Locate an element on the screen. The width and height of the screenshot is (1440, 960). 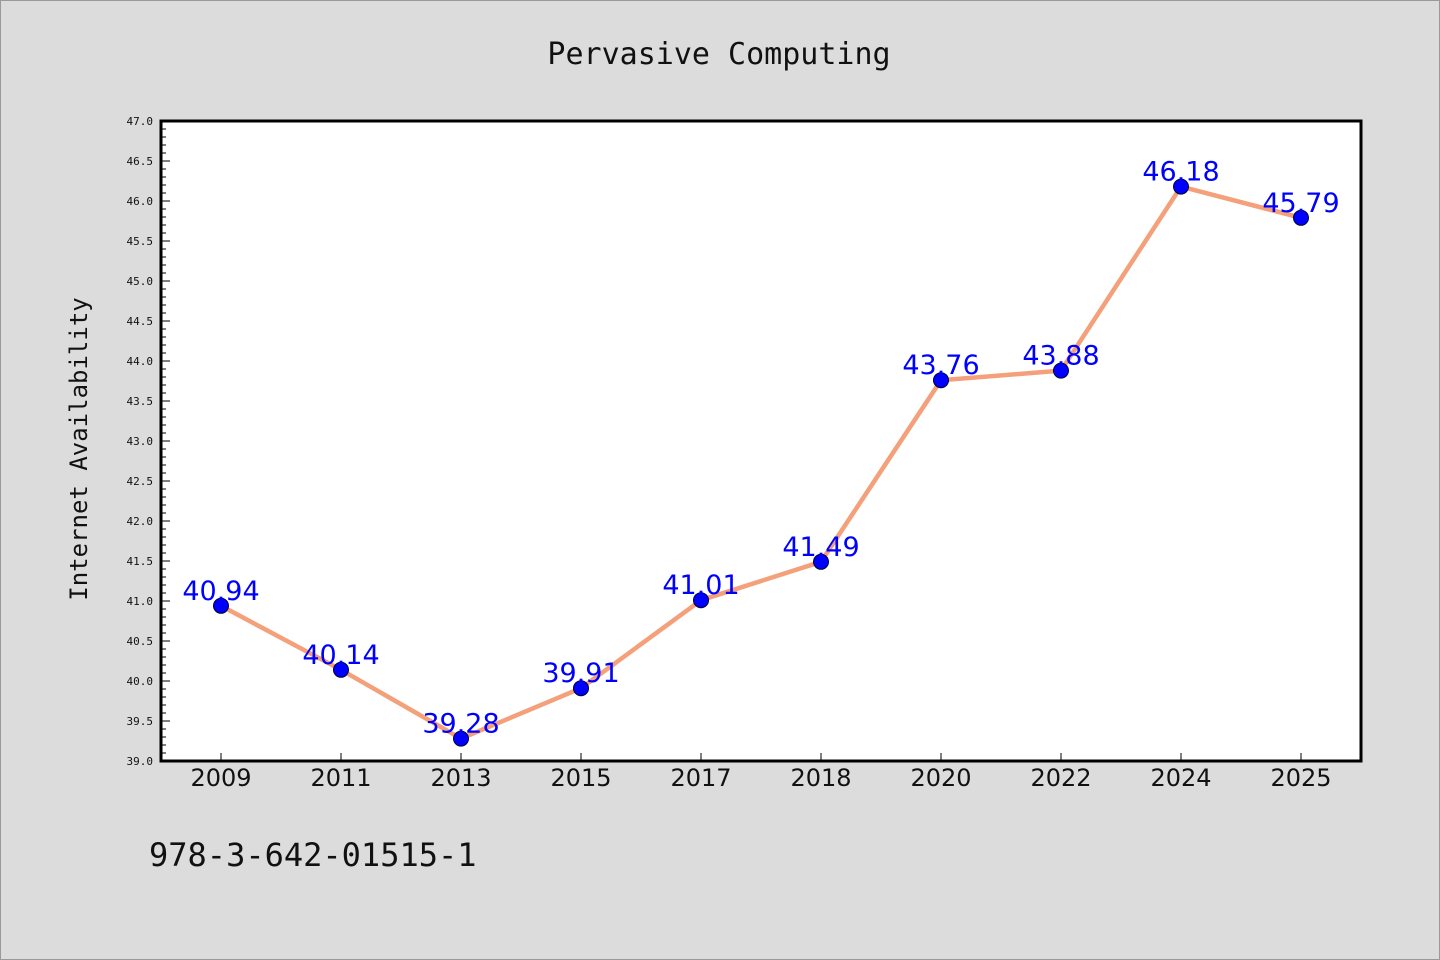
y-tick-label: 45.5 is located at coordinates (140, 241).